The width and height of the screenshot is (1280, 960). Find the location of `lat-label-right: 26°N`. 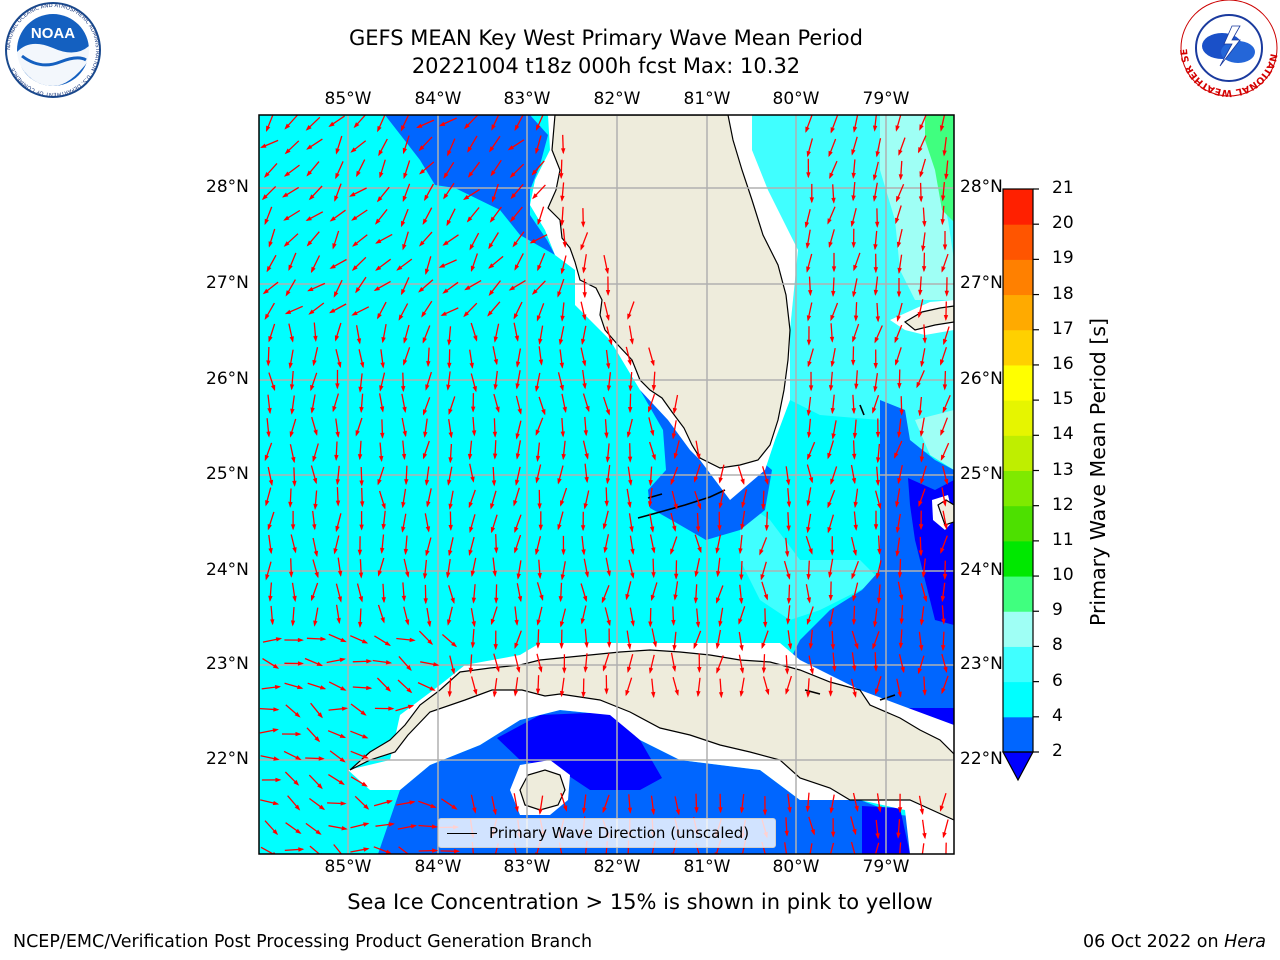

lat-label-right: 26°N is located at coordinates (981, 379).